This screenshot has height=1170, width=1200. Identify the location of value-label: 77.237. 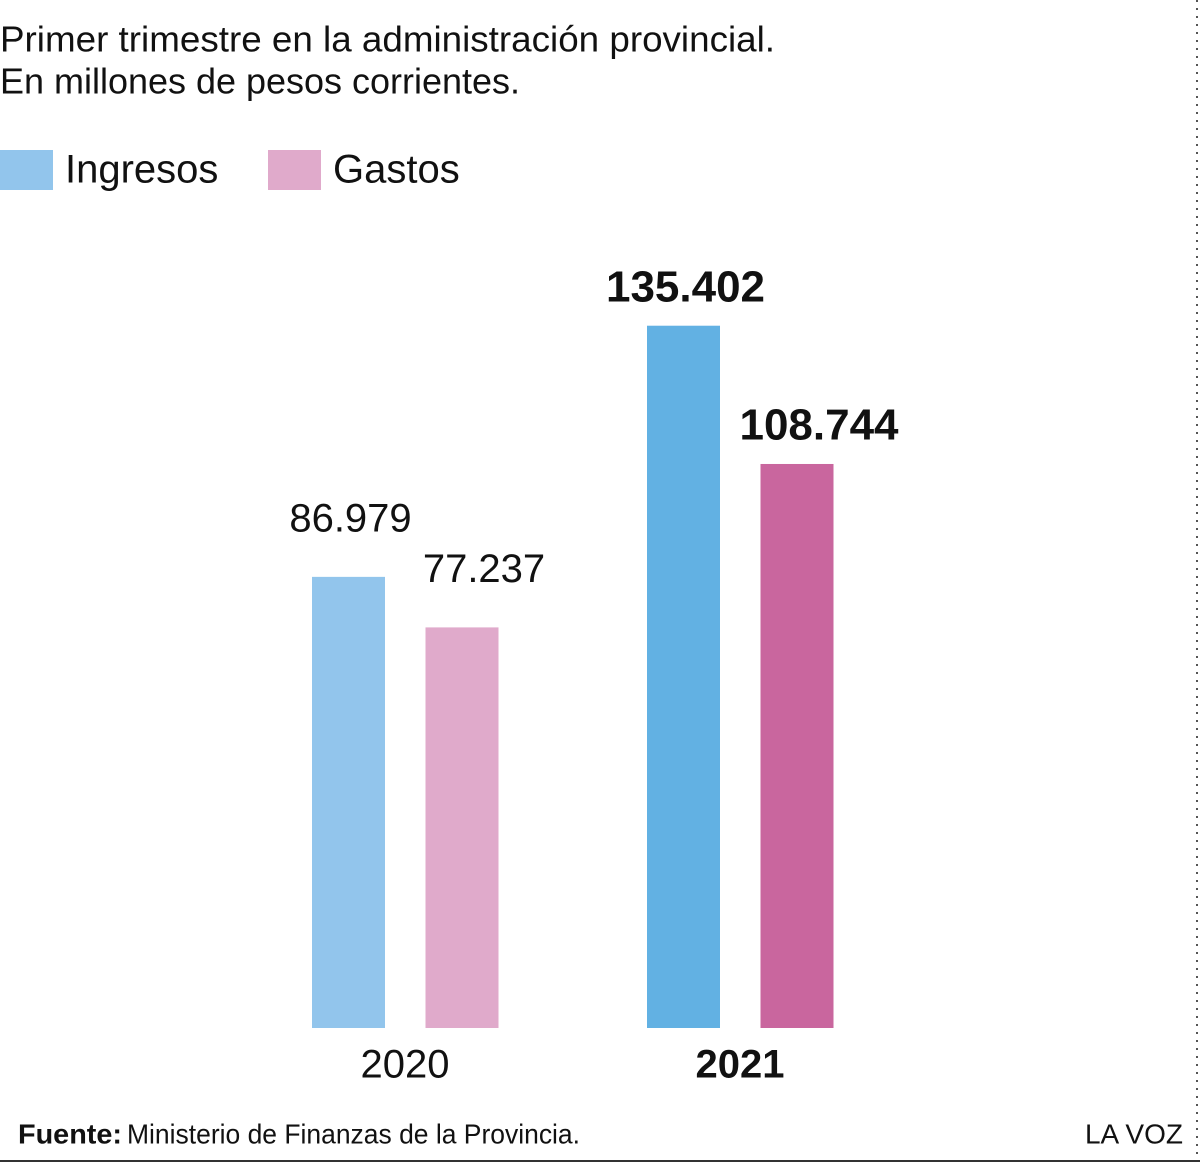
(484, 569).